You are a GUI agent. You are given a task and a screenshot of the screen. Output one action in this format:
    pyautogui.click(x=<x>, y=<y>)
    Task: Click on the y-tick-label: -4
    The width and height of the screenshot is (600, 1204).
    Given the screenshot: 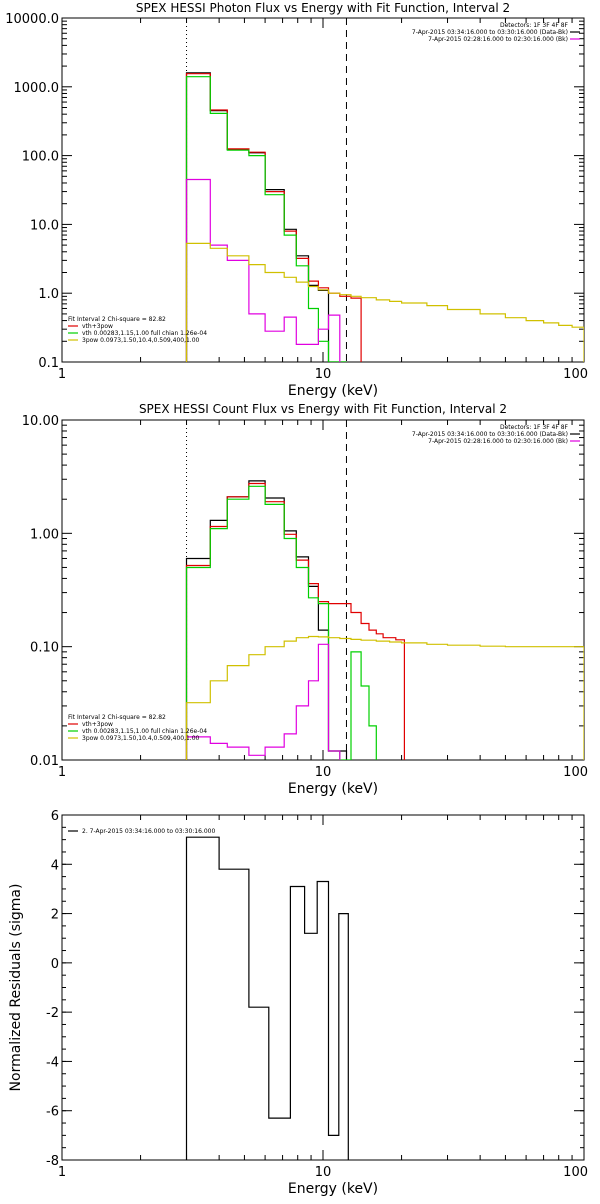 What is the action you would take?
    pyautogui.click(x=52, y=1062)
    